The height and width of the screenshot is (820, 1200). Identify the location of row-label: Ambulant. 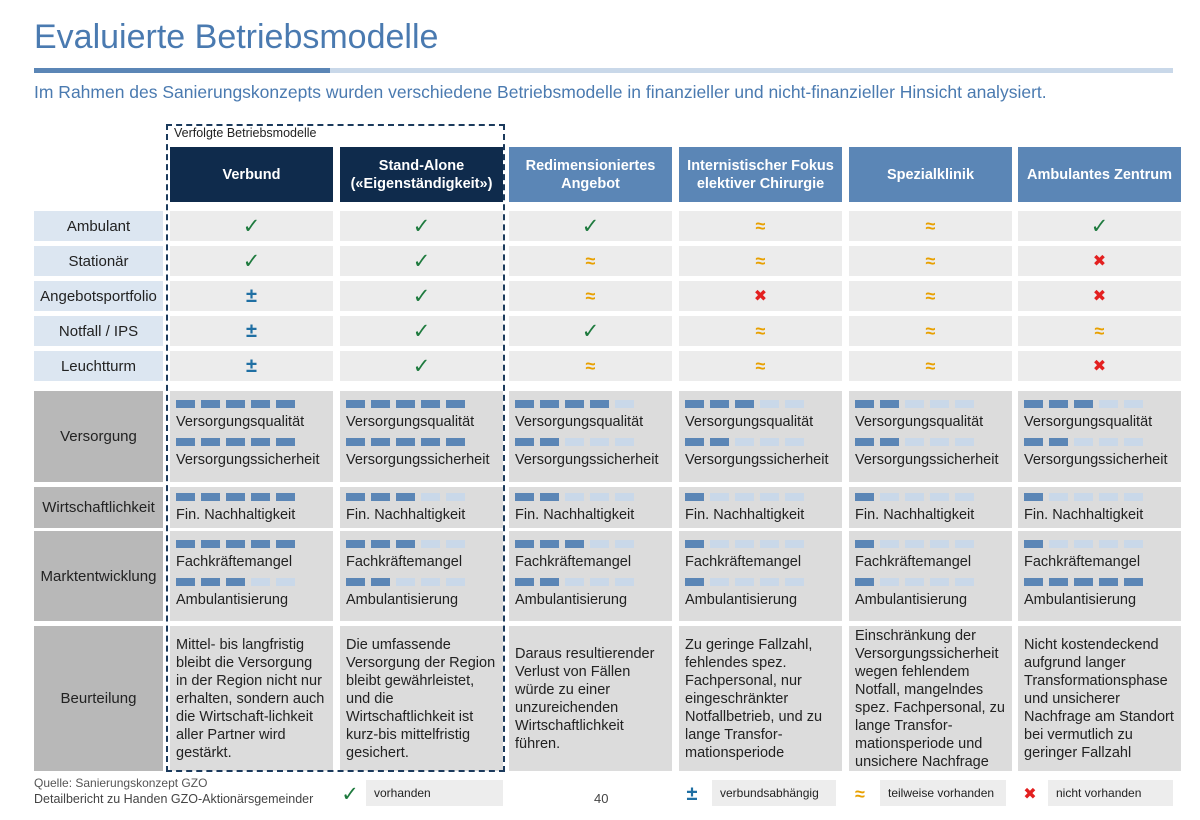
(98, 226).